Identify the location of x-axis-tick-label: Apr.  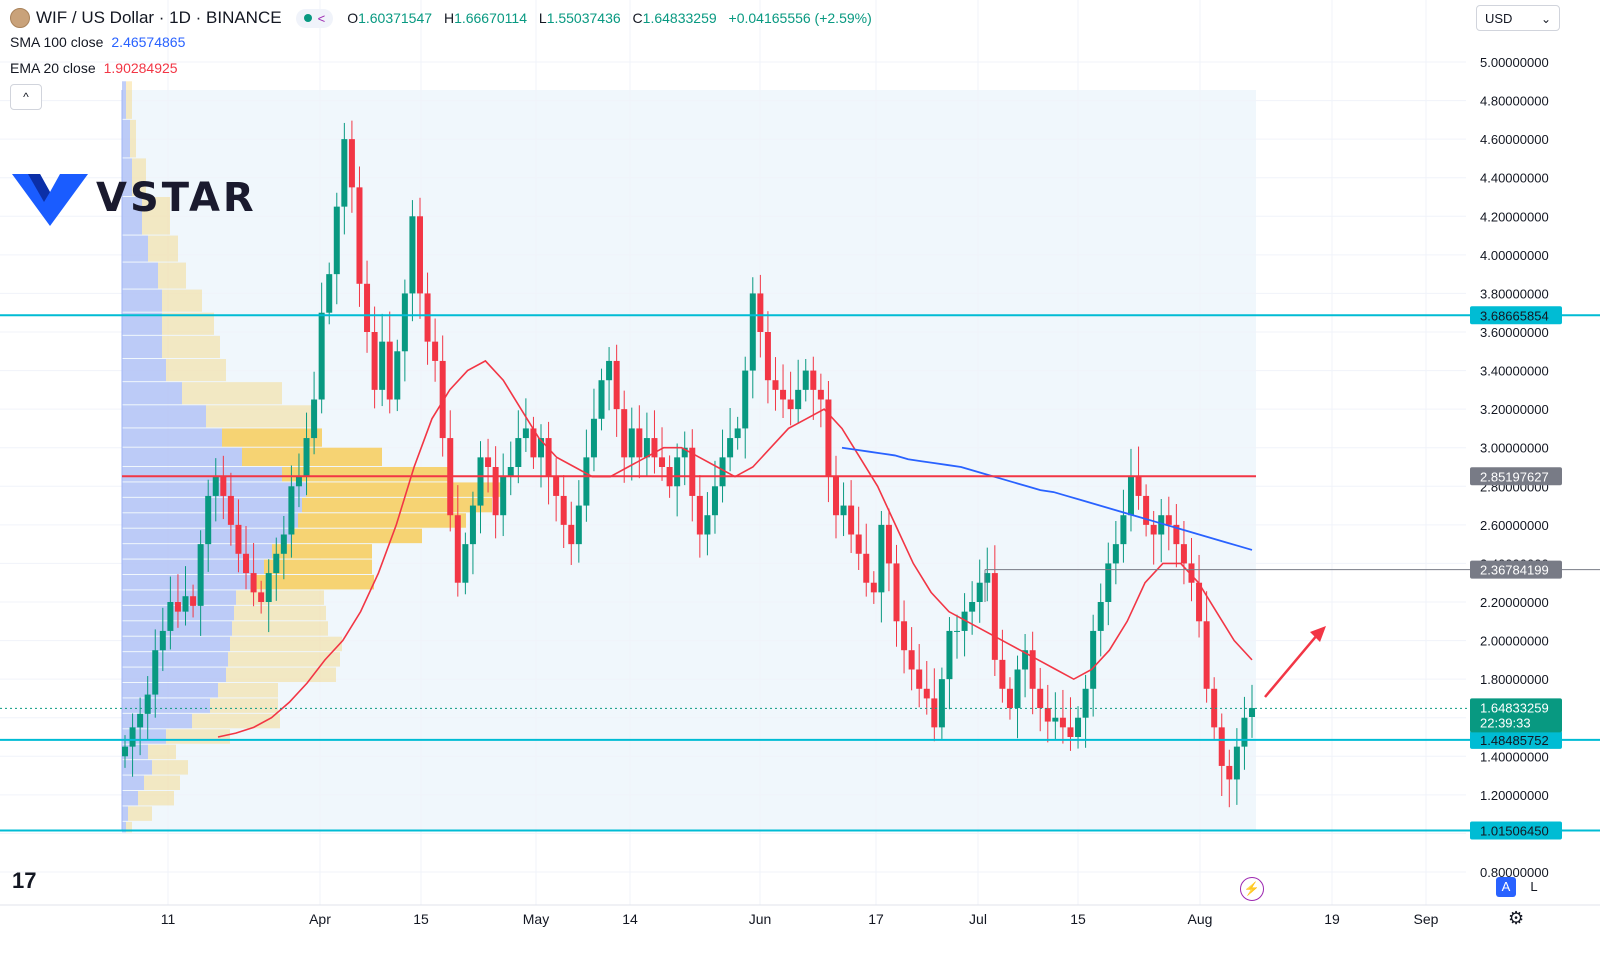
(320, 919).